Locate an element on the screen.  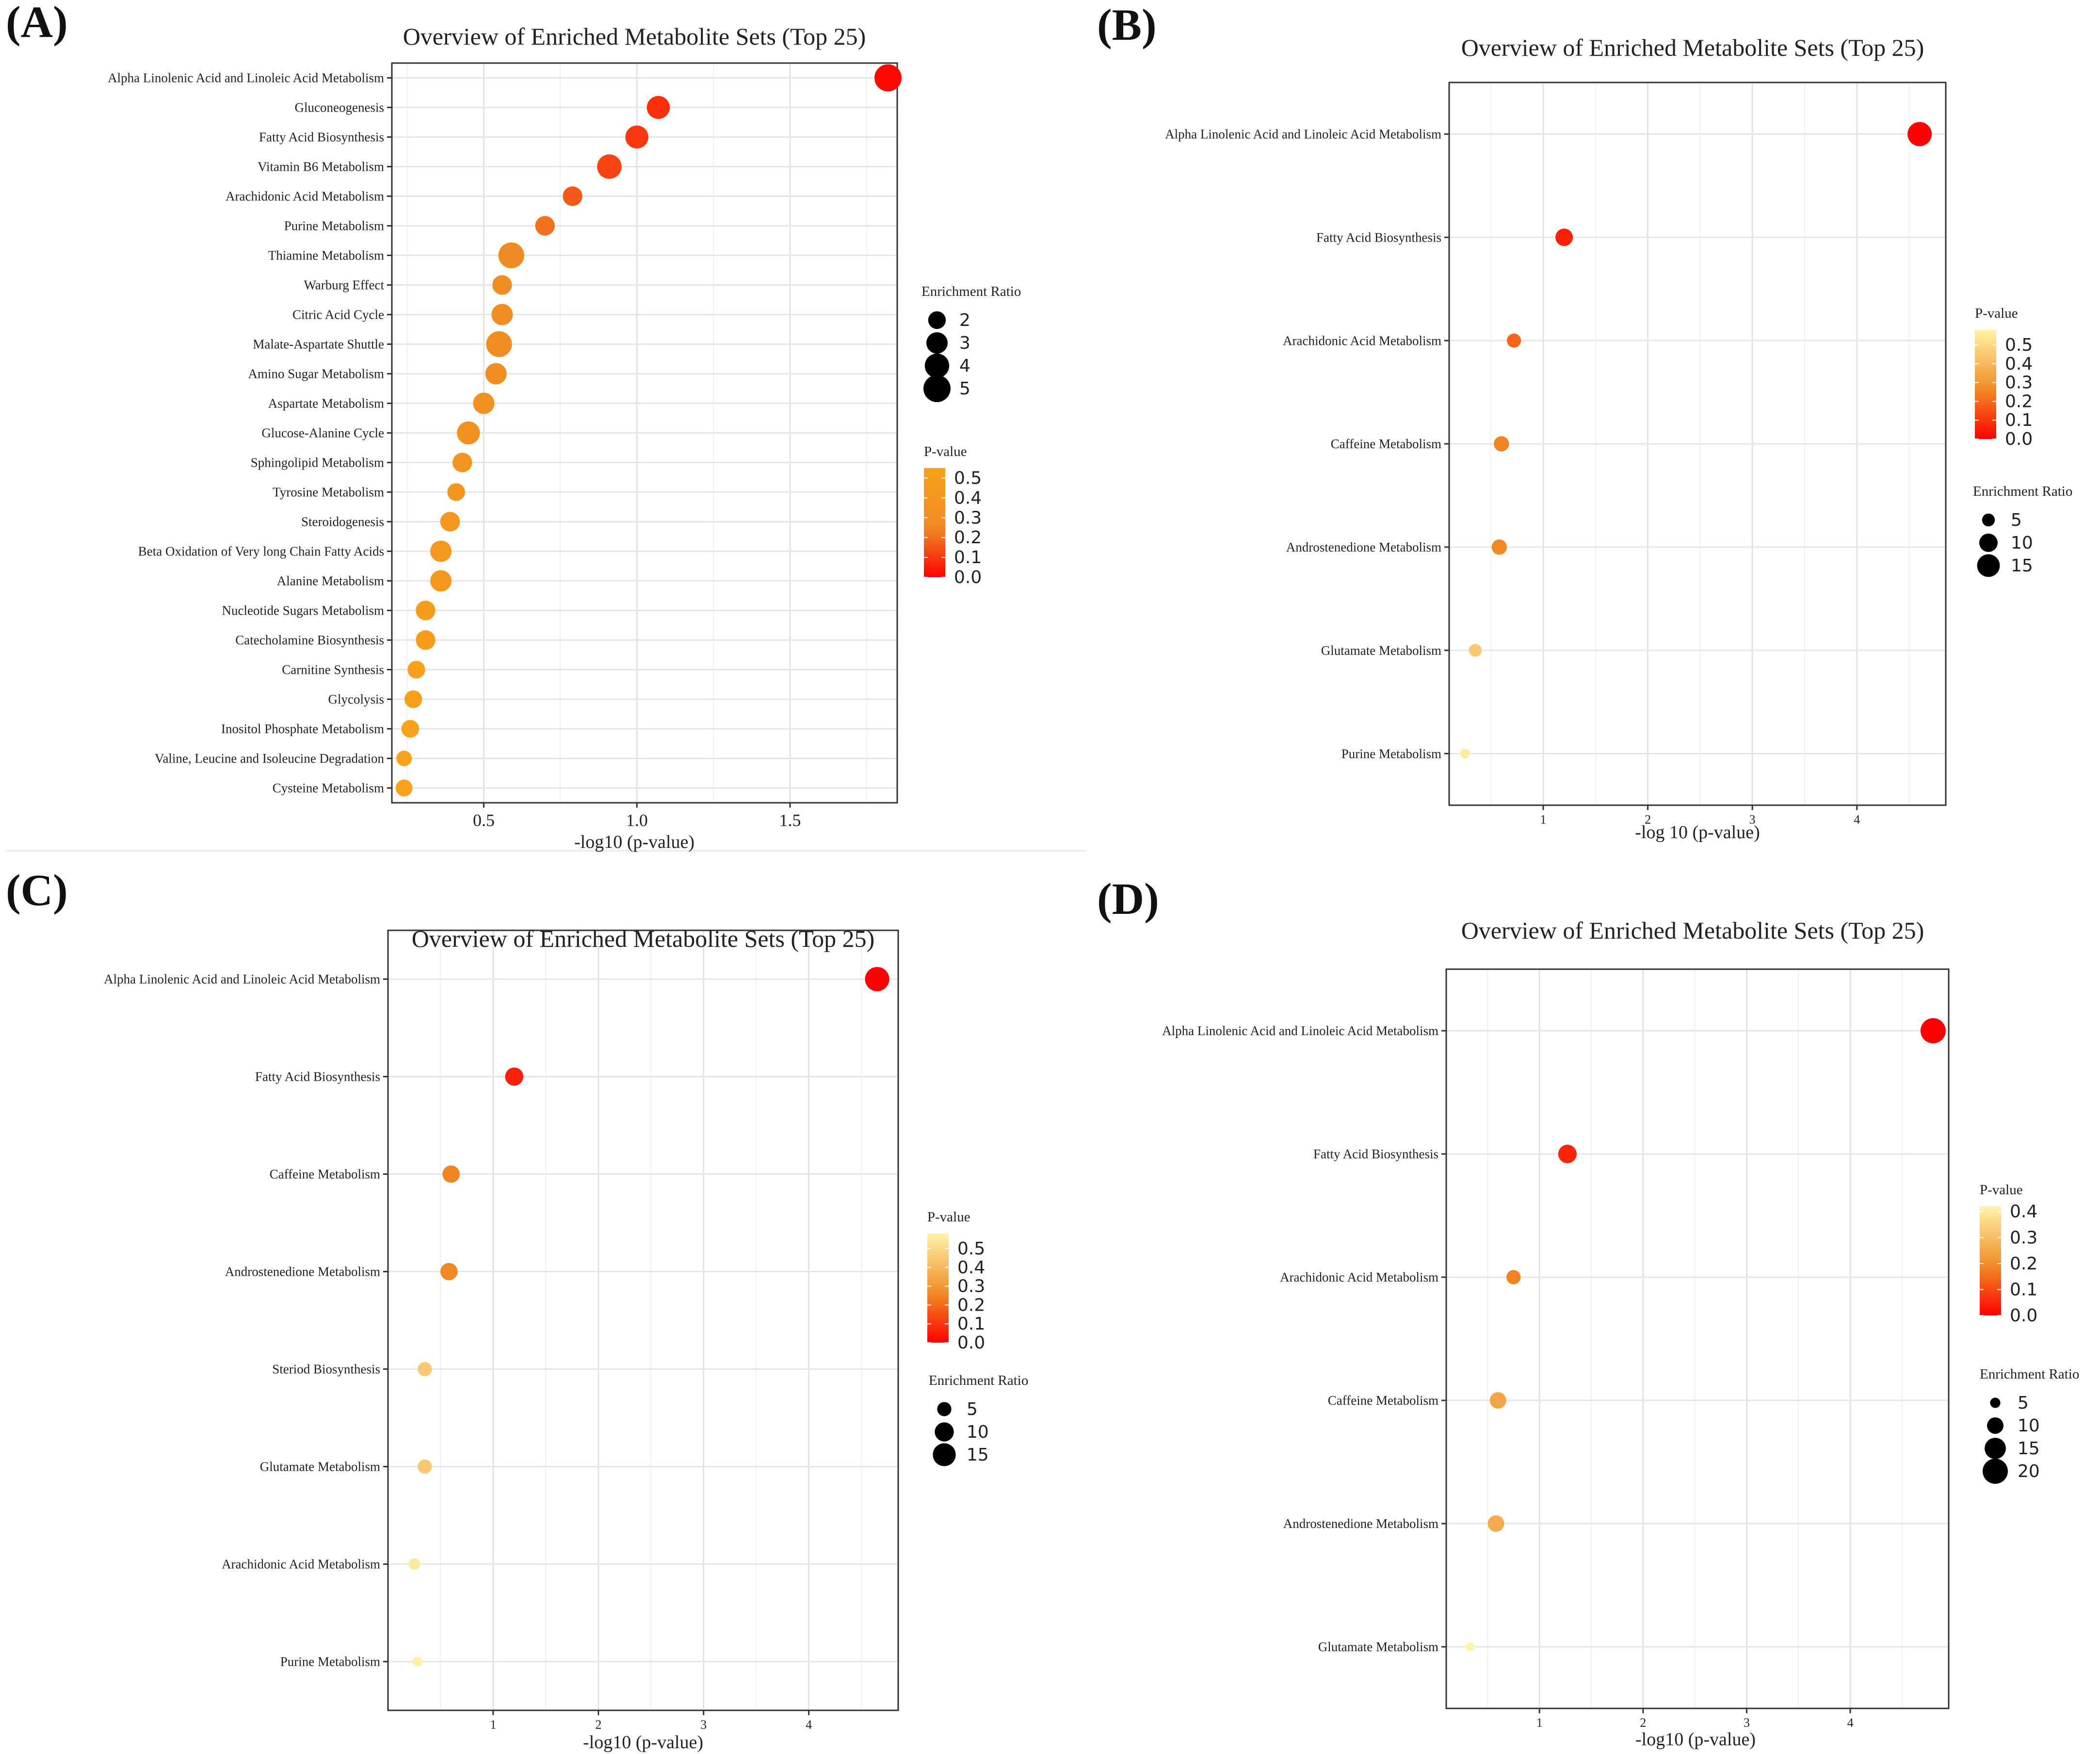
y-tick-label: Glucose-Alanine Cycle is located at coordinates (322, 433).